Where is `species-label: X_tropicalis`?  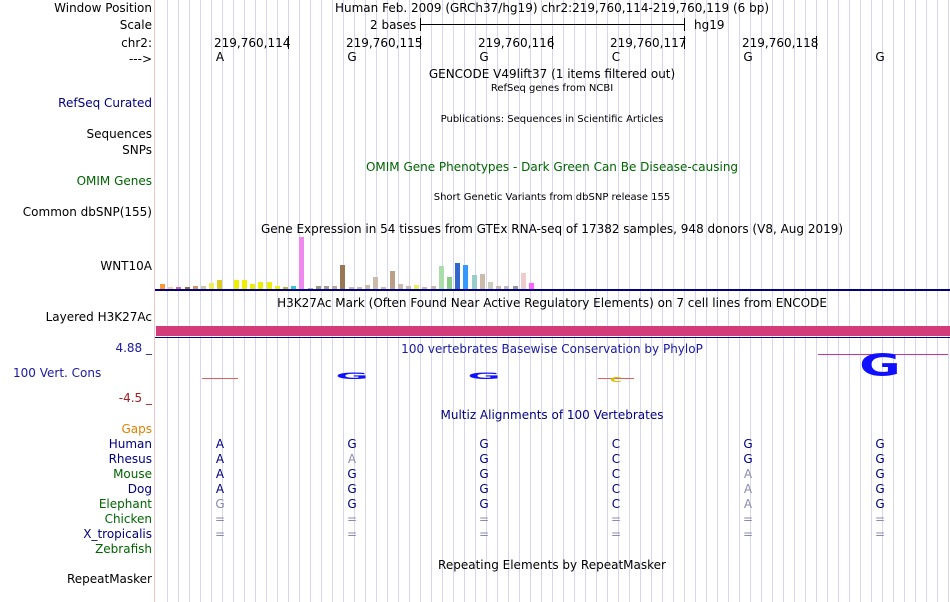 species-label: X_tropicalis is located at coordinates (117, 534).